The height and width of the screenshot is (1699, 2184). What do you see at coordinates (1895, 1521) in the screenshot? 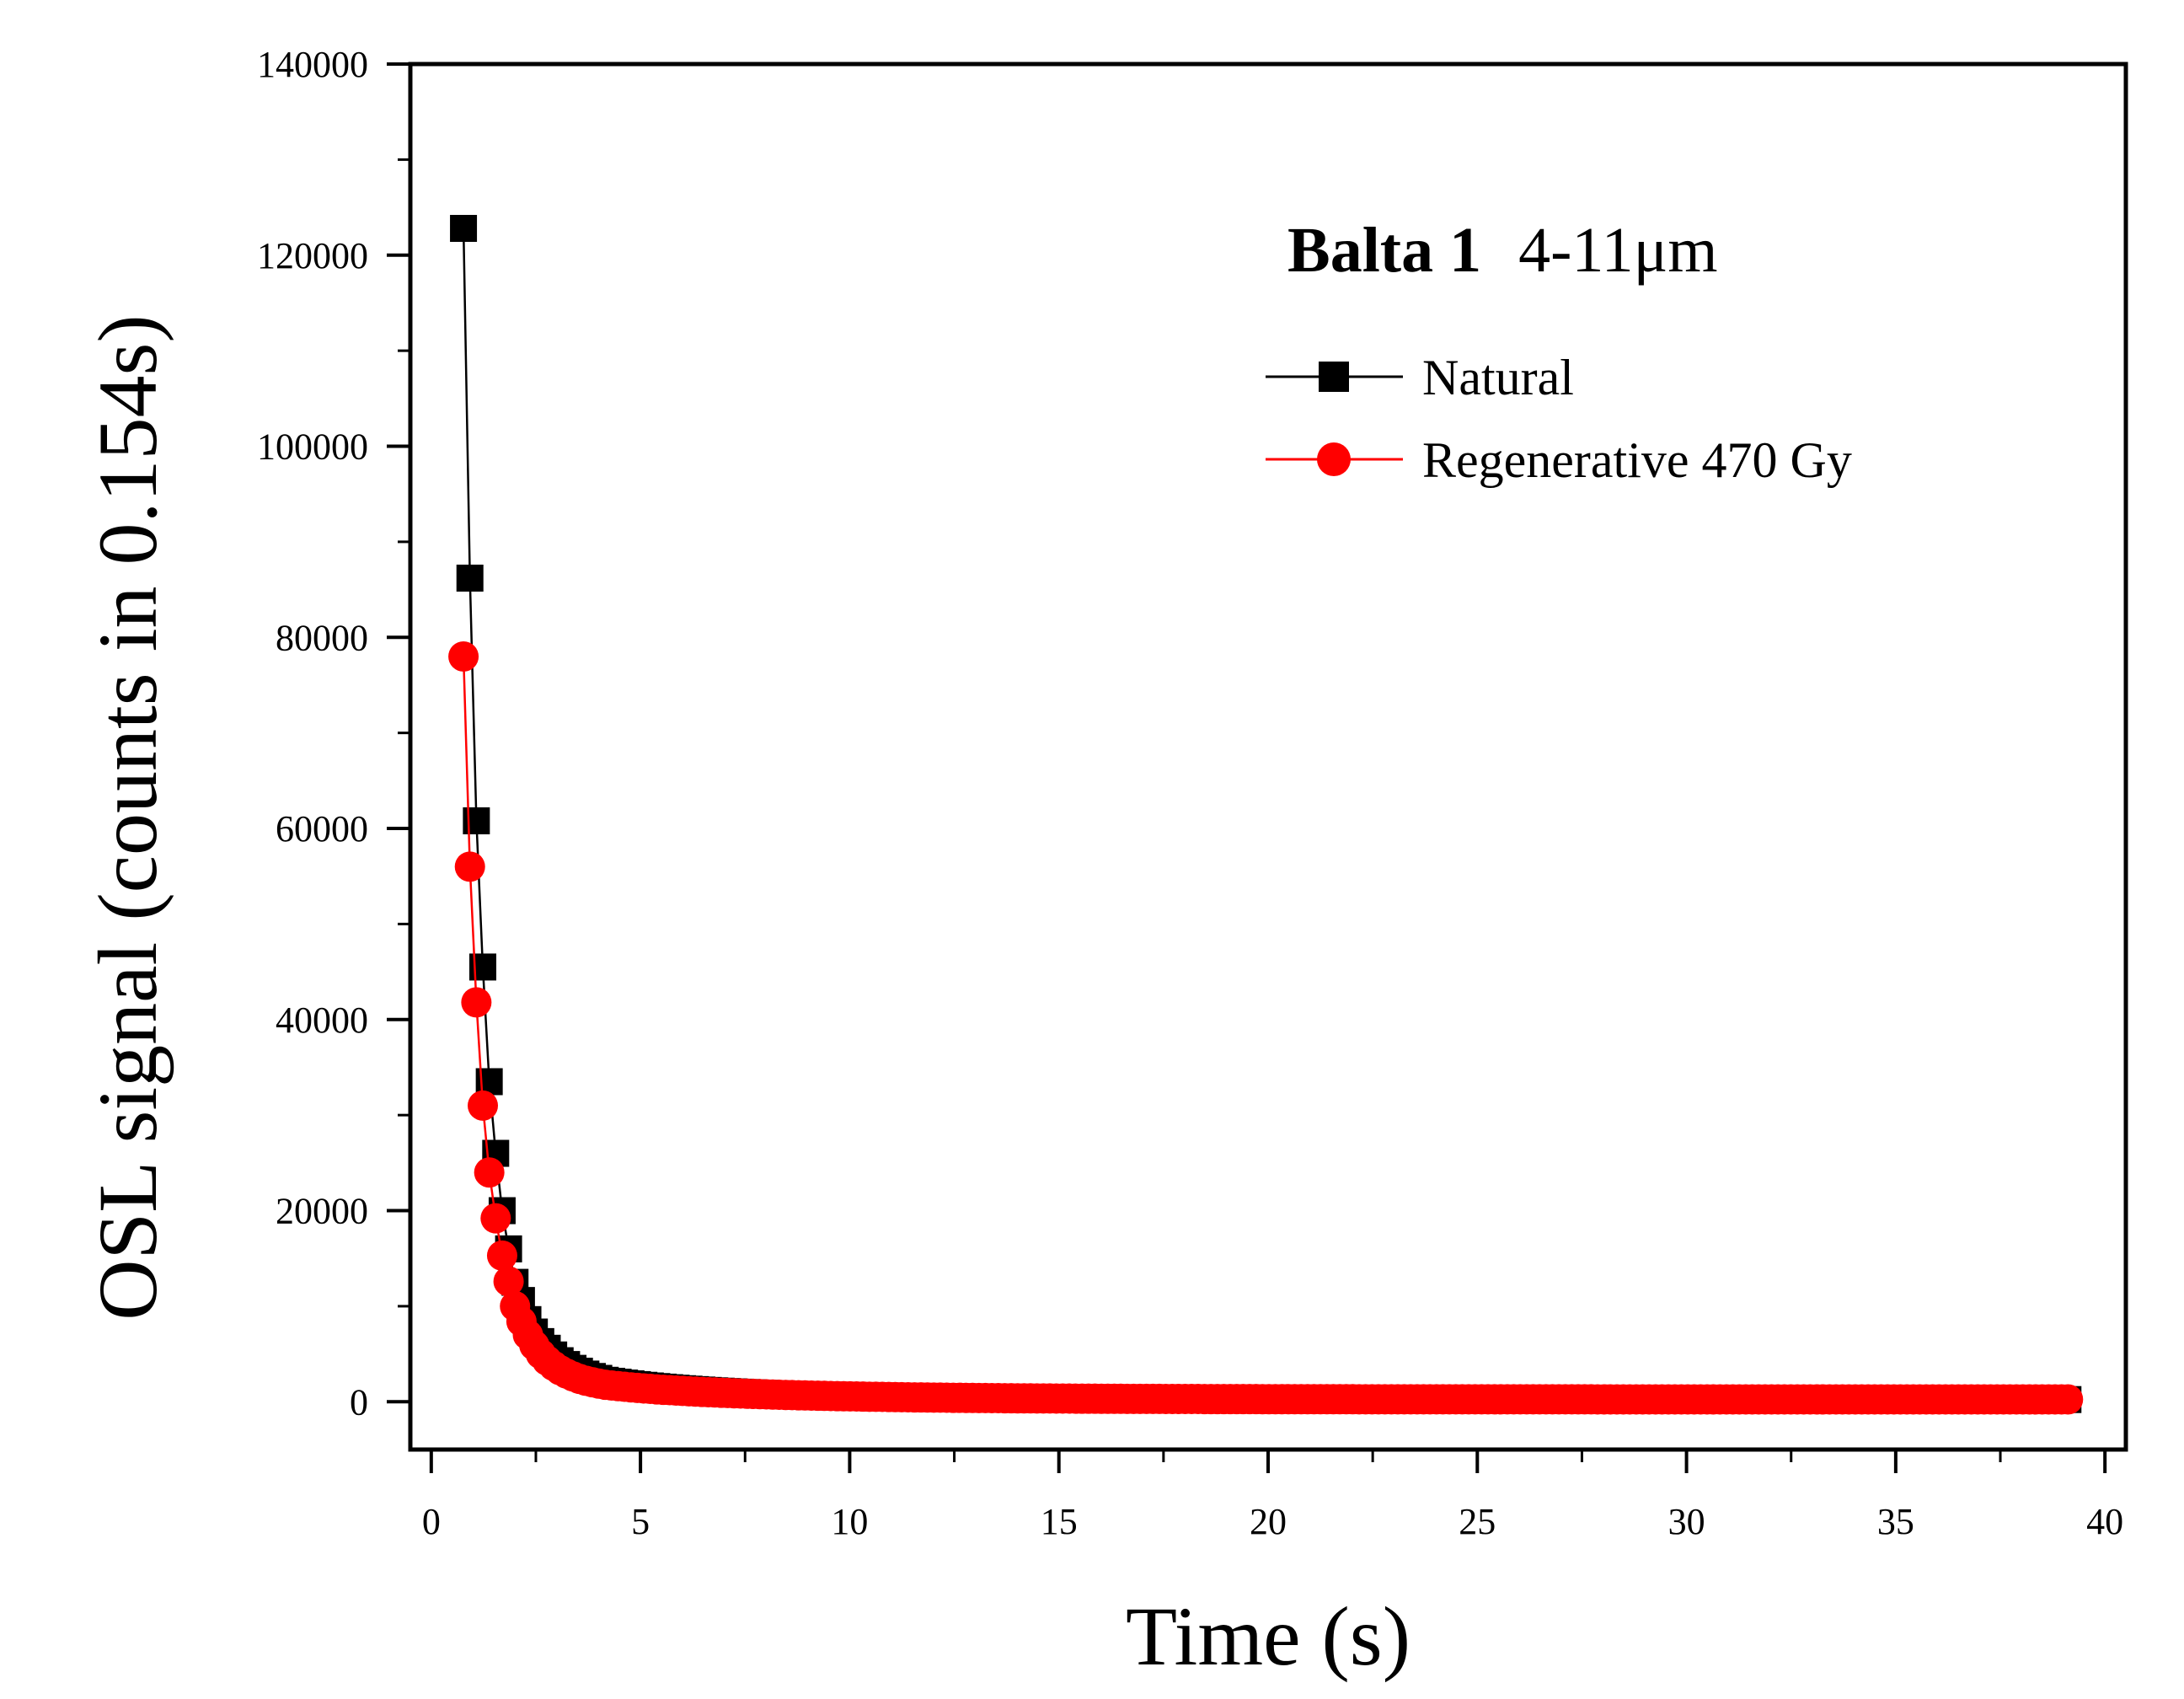
I see `x-tick-label: 35` at bounding box center [1895, 1521].